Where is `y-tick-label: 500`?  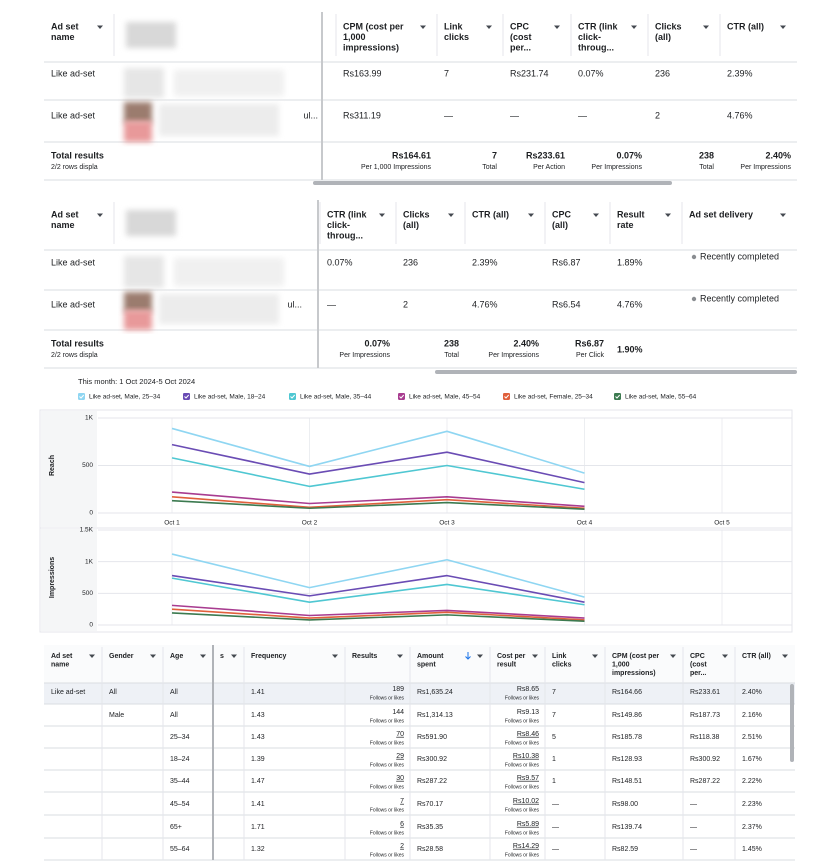
y-tick-label: 500 is located at coordinates (87, 465).